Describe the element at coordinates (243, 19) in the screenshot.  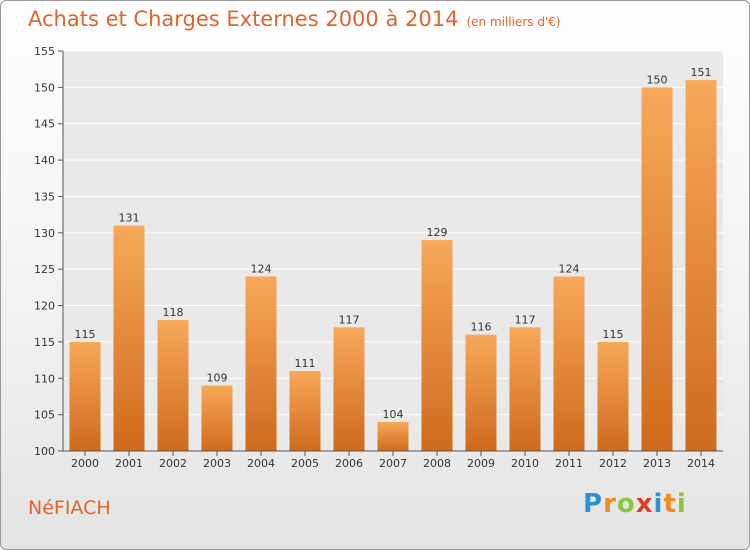
I see `chart-title-text: Achats et Charges Externes 2000 à 2014` at that location.